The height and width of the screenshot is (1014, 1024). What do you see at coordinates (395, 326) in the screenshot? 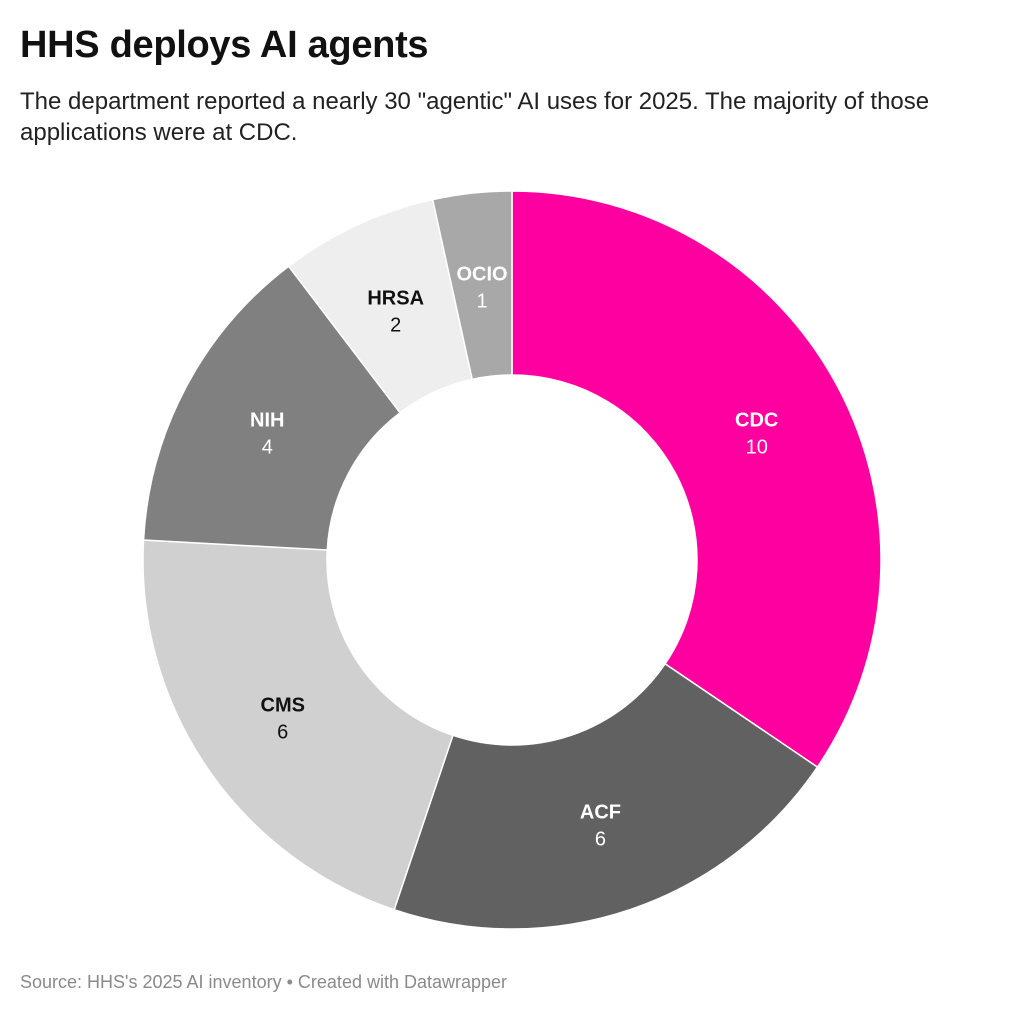
I see `slice-value-hrsa: 2` at bounding box center [395, 326].